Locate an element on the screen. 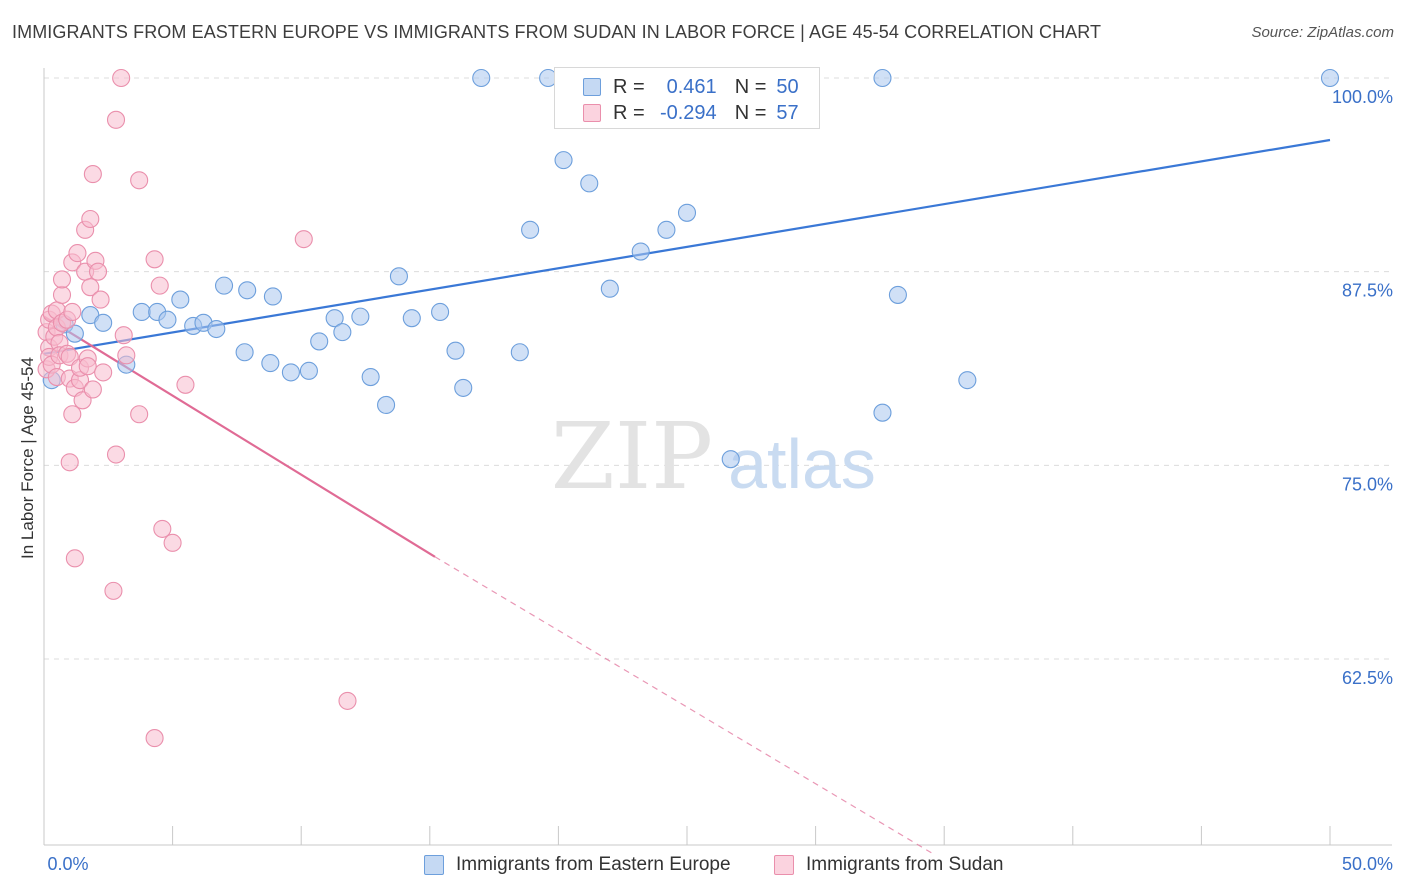  series-swatch-sudan is located at coordinates (784, 865).